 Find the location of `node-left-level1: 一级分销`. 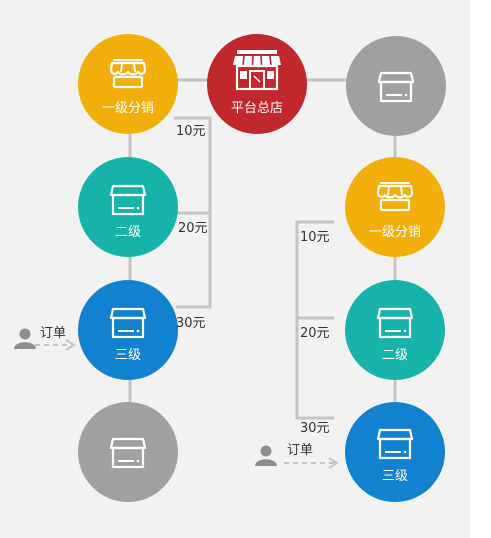

node-left-level1: 一级分销 is located at coordinates (128, 84).